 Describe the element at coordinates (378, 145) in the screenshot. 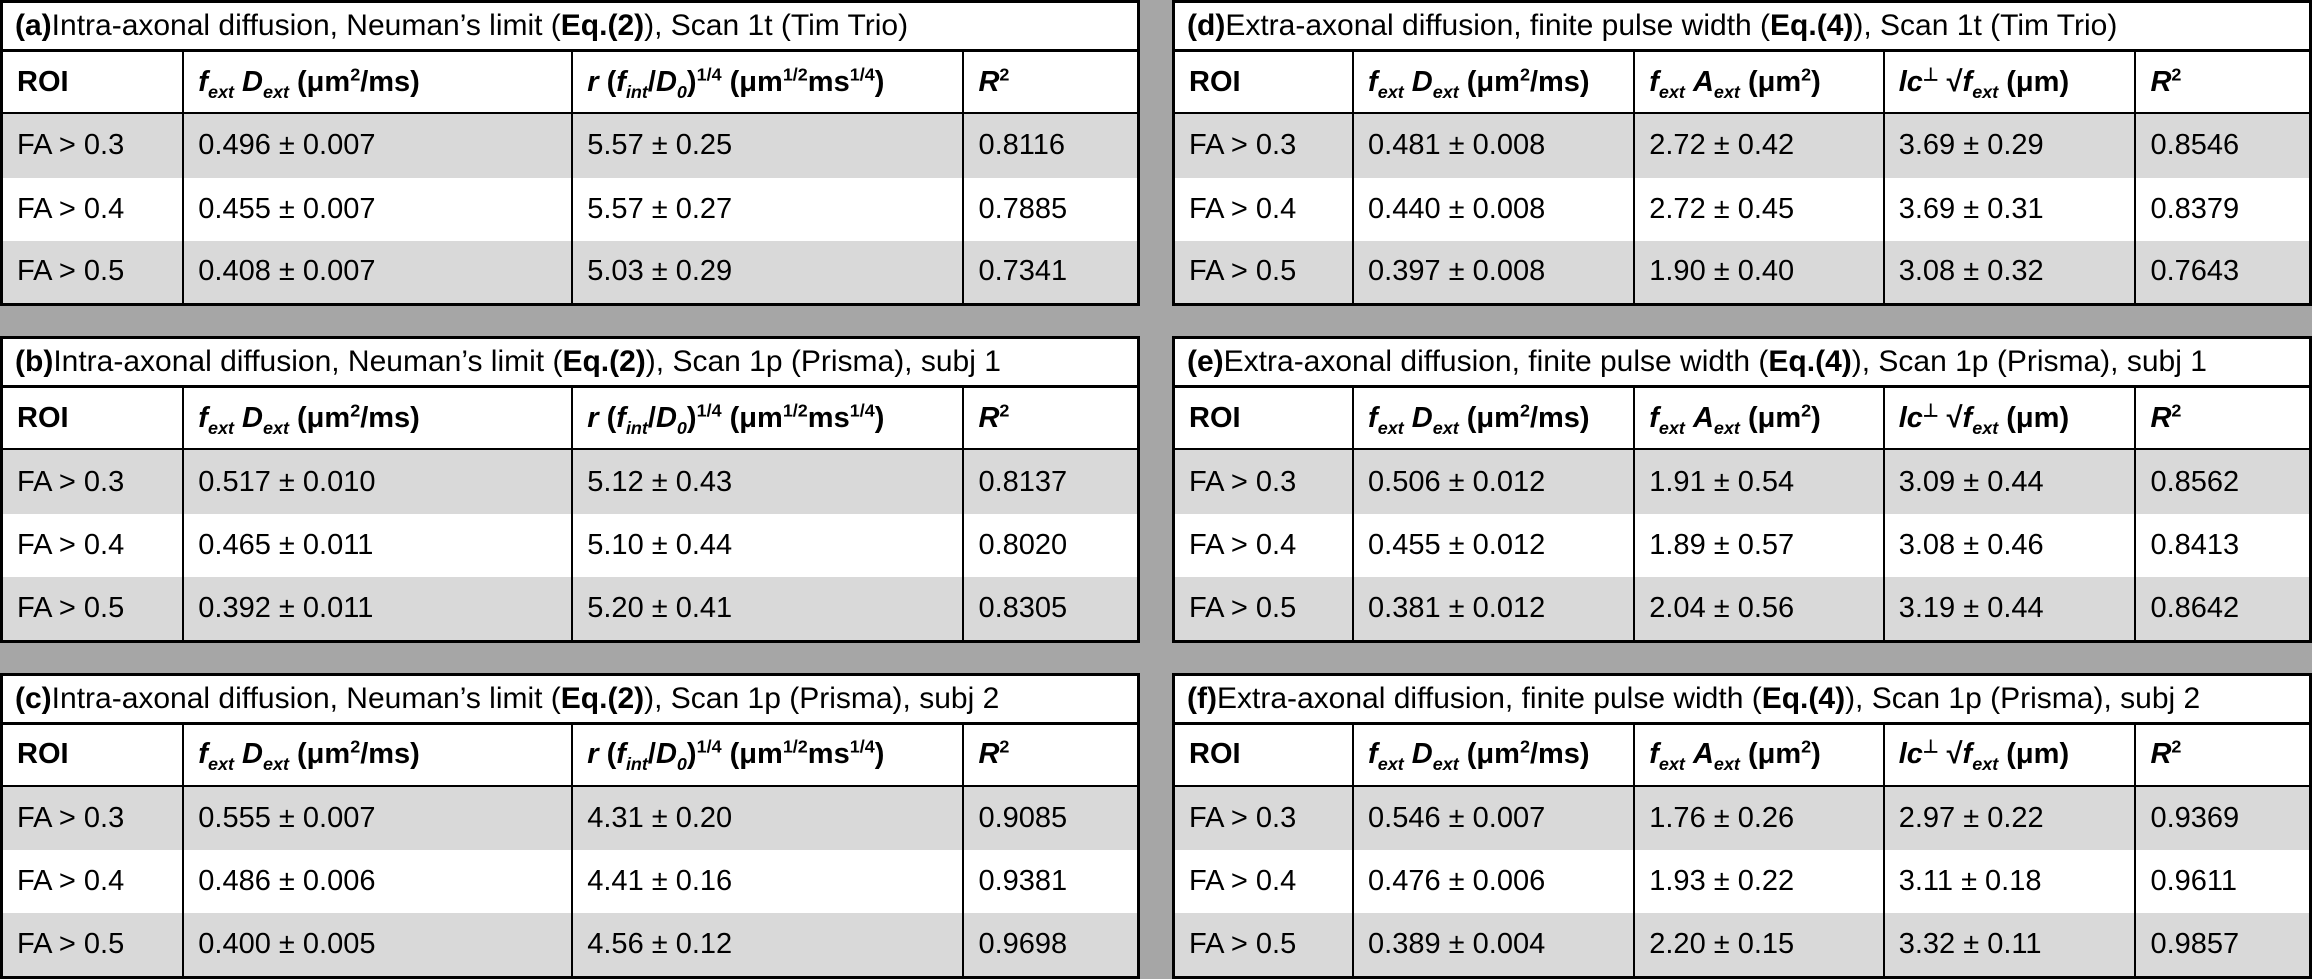

I see `value-cell: 0.496 ± 0.007` at that location.